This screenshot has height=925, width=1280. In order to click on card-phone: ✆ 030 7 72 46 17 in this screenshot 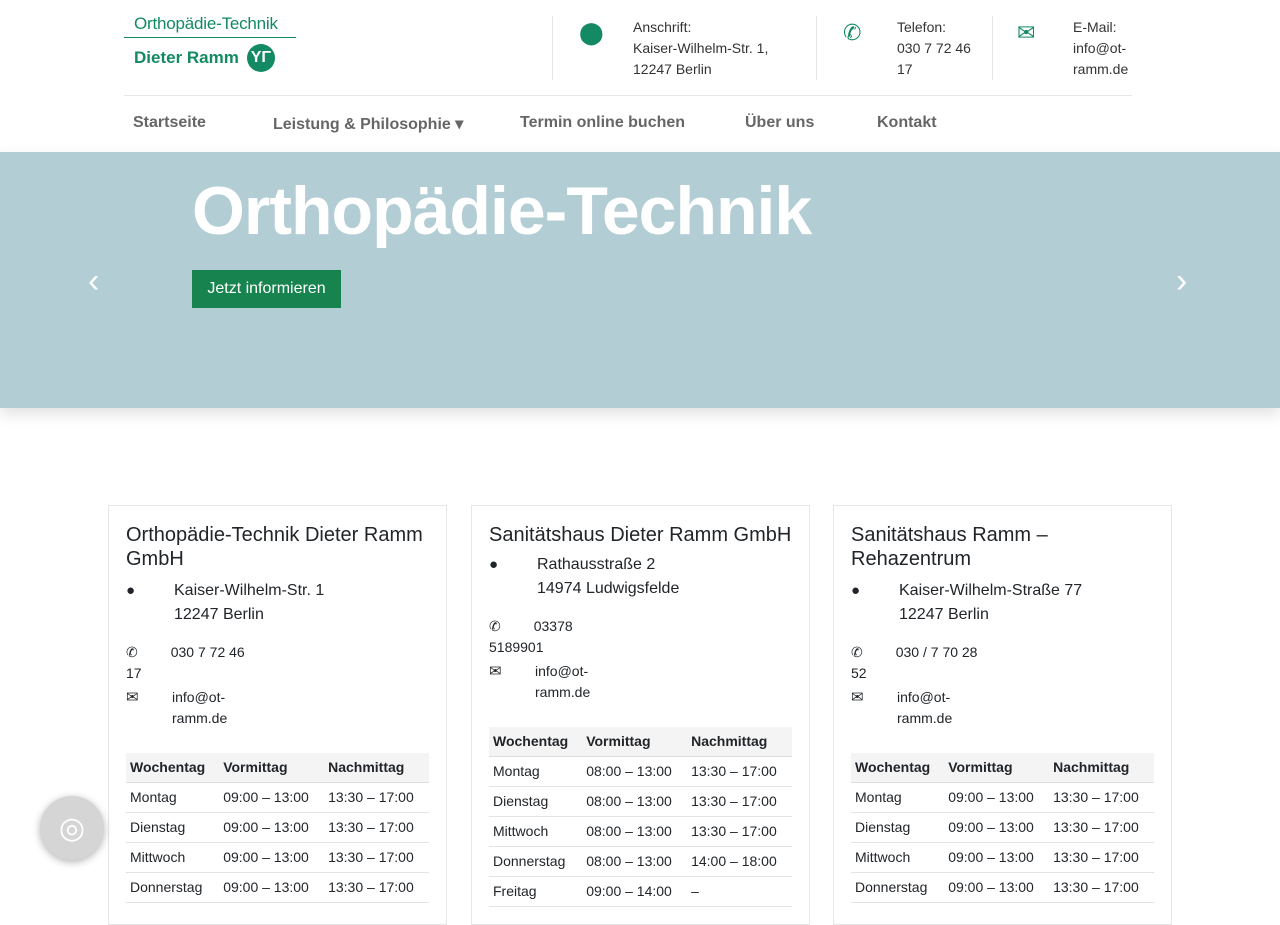, I will do `click(277, 663)`.